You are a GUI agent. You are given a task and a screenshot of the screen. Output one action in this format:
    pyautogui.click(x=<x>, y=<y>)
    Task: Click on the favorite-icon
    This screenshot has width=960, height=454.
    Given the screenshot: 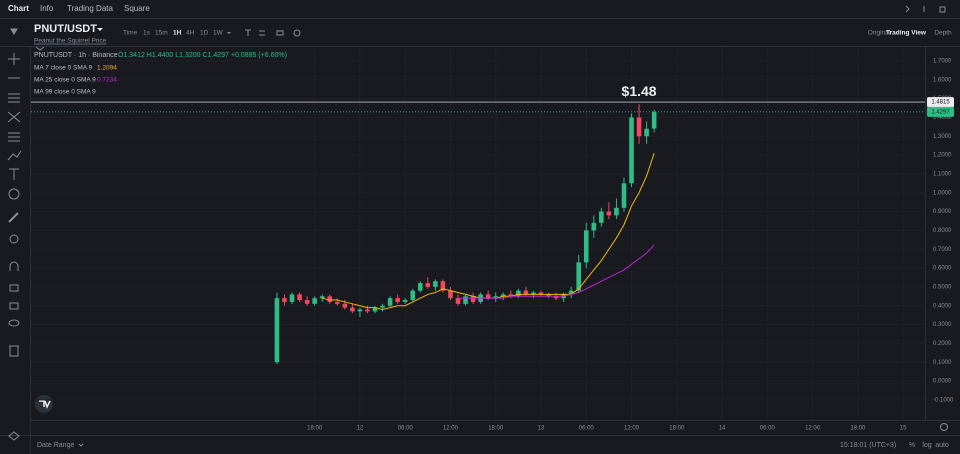 What is the action you would take?
    pyautogui.click(x=14, y=31)
    